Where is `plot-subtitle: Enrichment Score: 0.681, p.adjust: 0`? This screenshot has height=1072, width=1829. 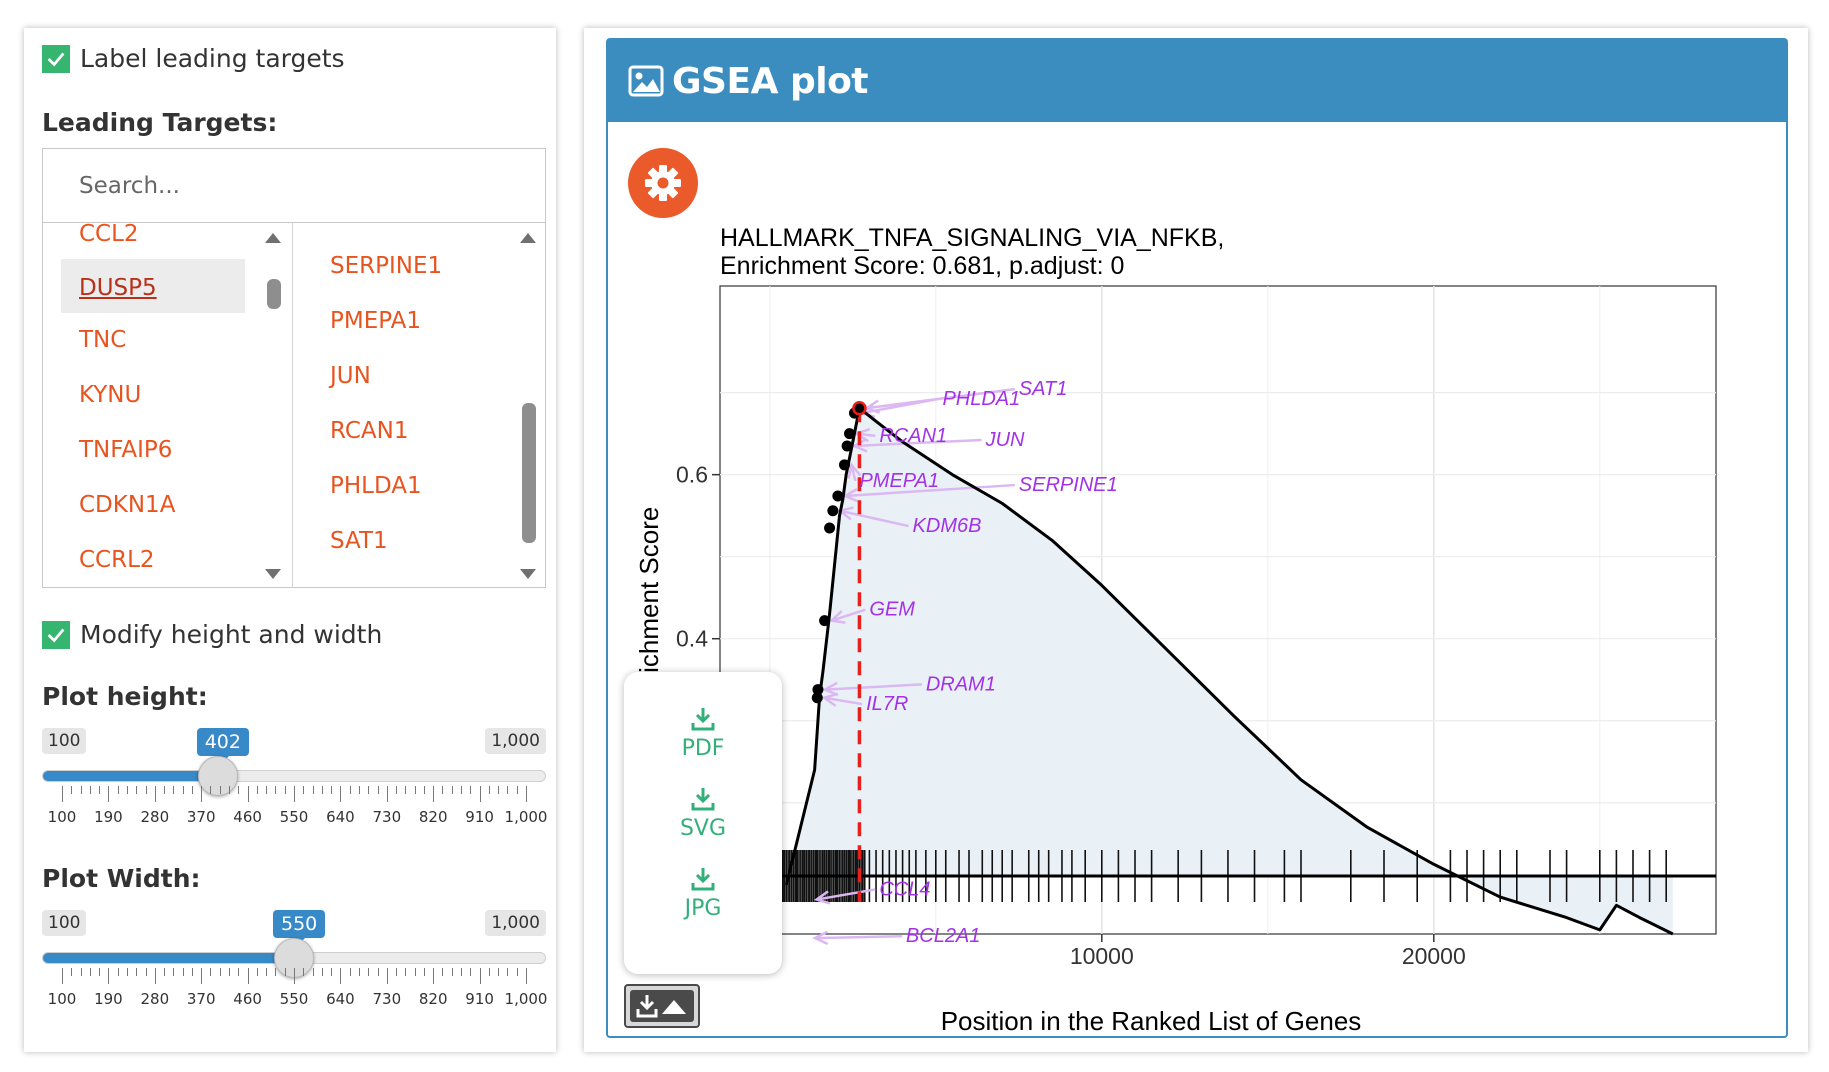
plot-subtitle: Enrichment Score: 0.681, p.adjust: 0 is located at coordinates (922, 266).